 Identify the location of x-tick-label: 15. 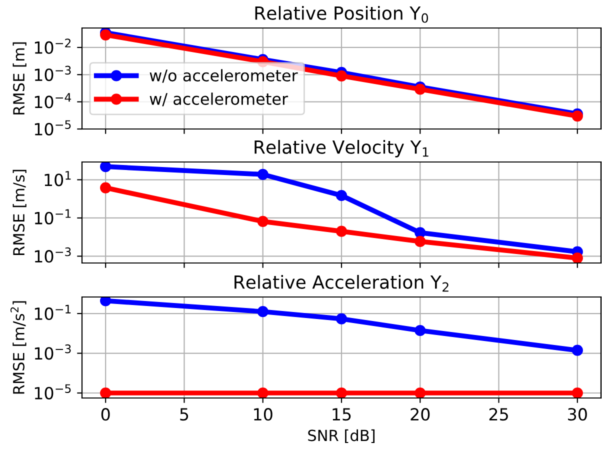
(341, 414).